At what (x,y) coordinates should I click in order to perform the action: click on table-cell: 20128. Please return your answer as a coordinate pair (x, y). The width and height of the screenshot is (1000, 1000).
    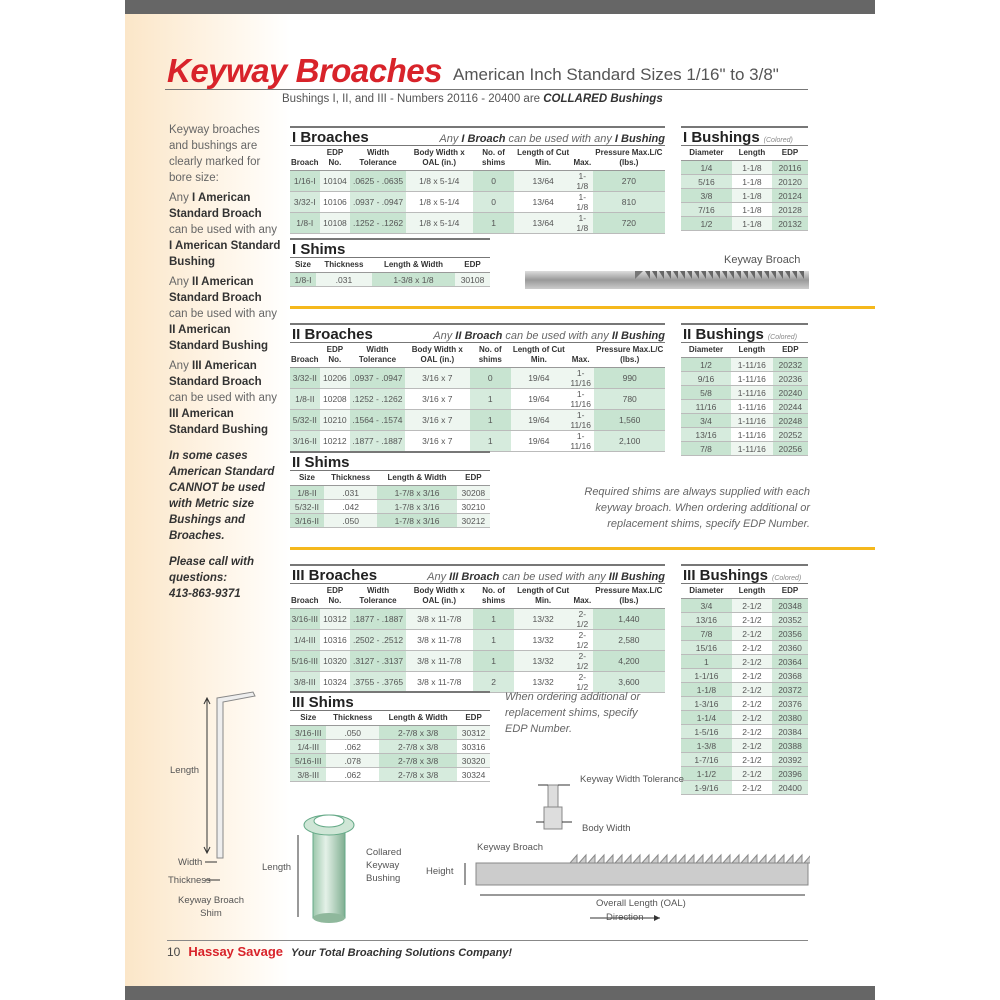
    Looking at the image, I should click on (790, 209).